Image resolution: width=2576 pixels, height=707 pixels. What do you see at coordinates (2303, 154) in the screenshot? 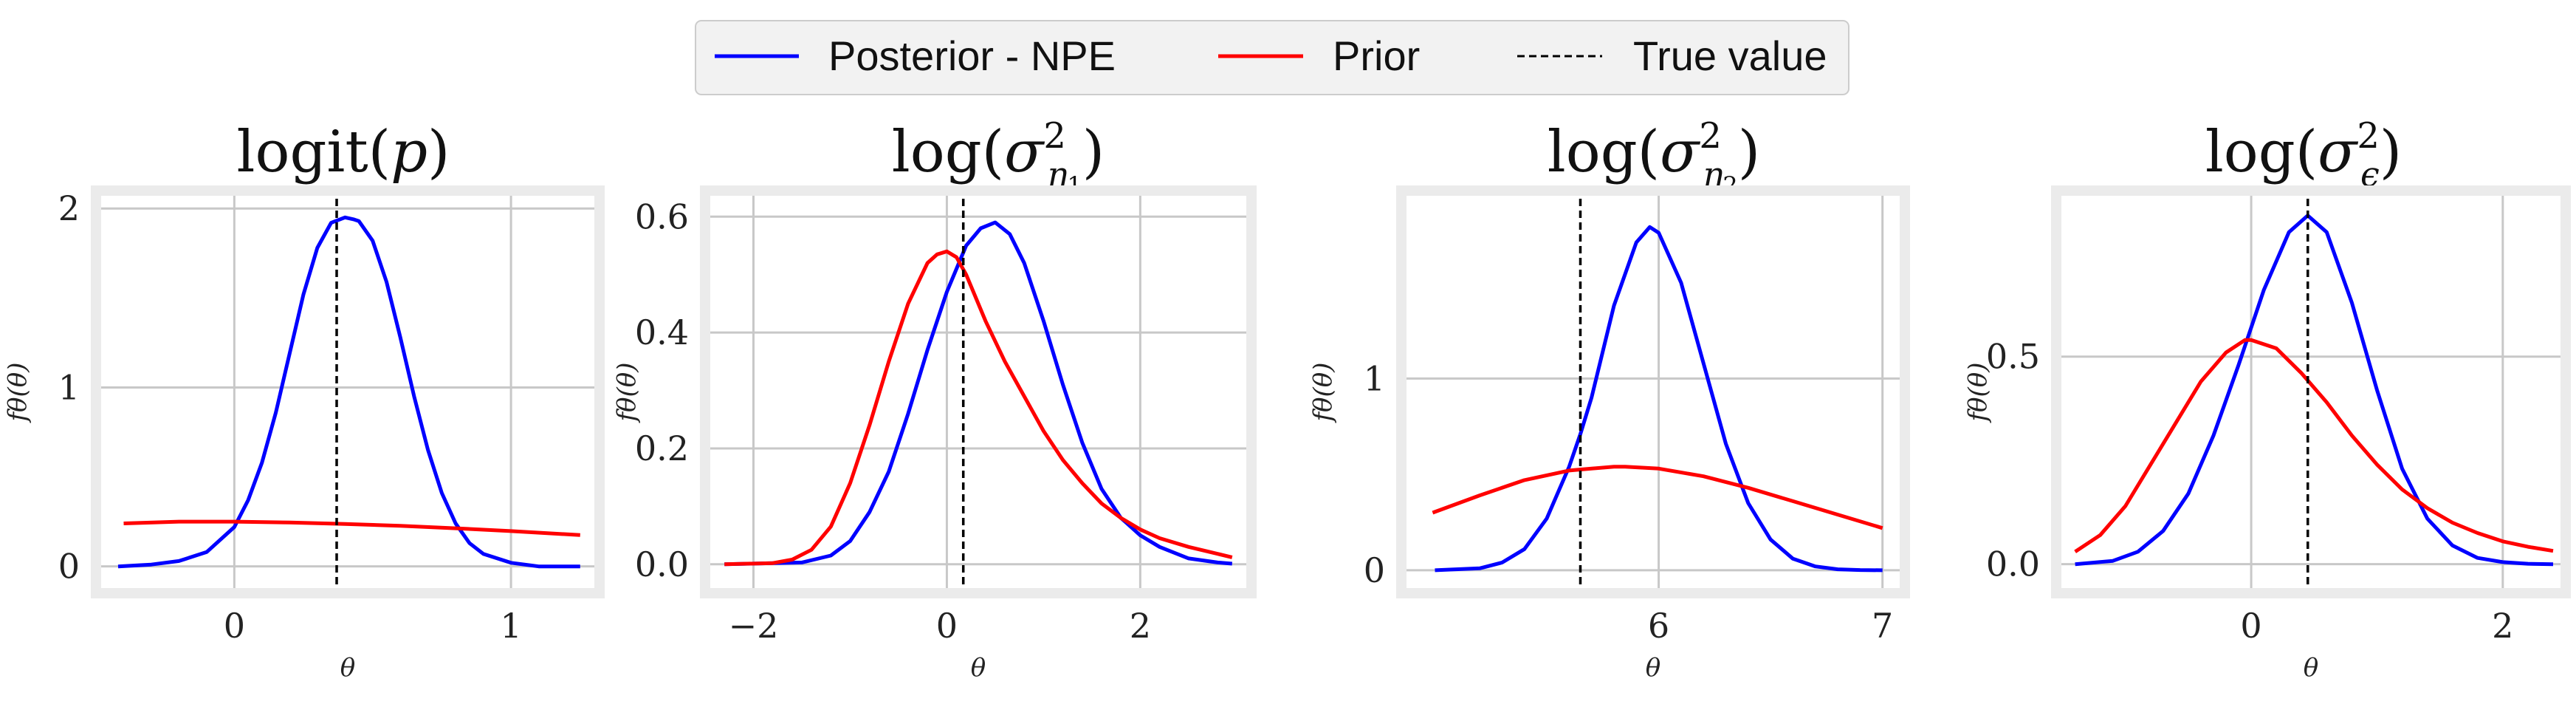
I see `panel-title: log(σ2 ϵ)` at bounding box center [2303, 154].